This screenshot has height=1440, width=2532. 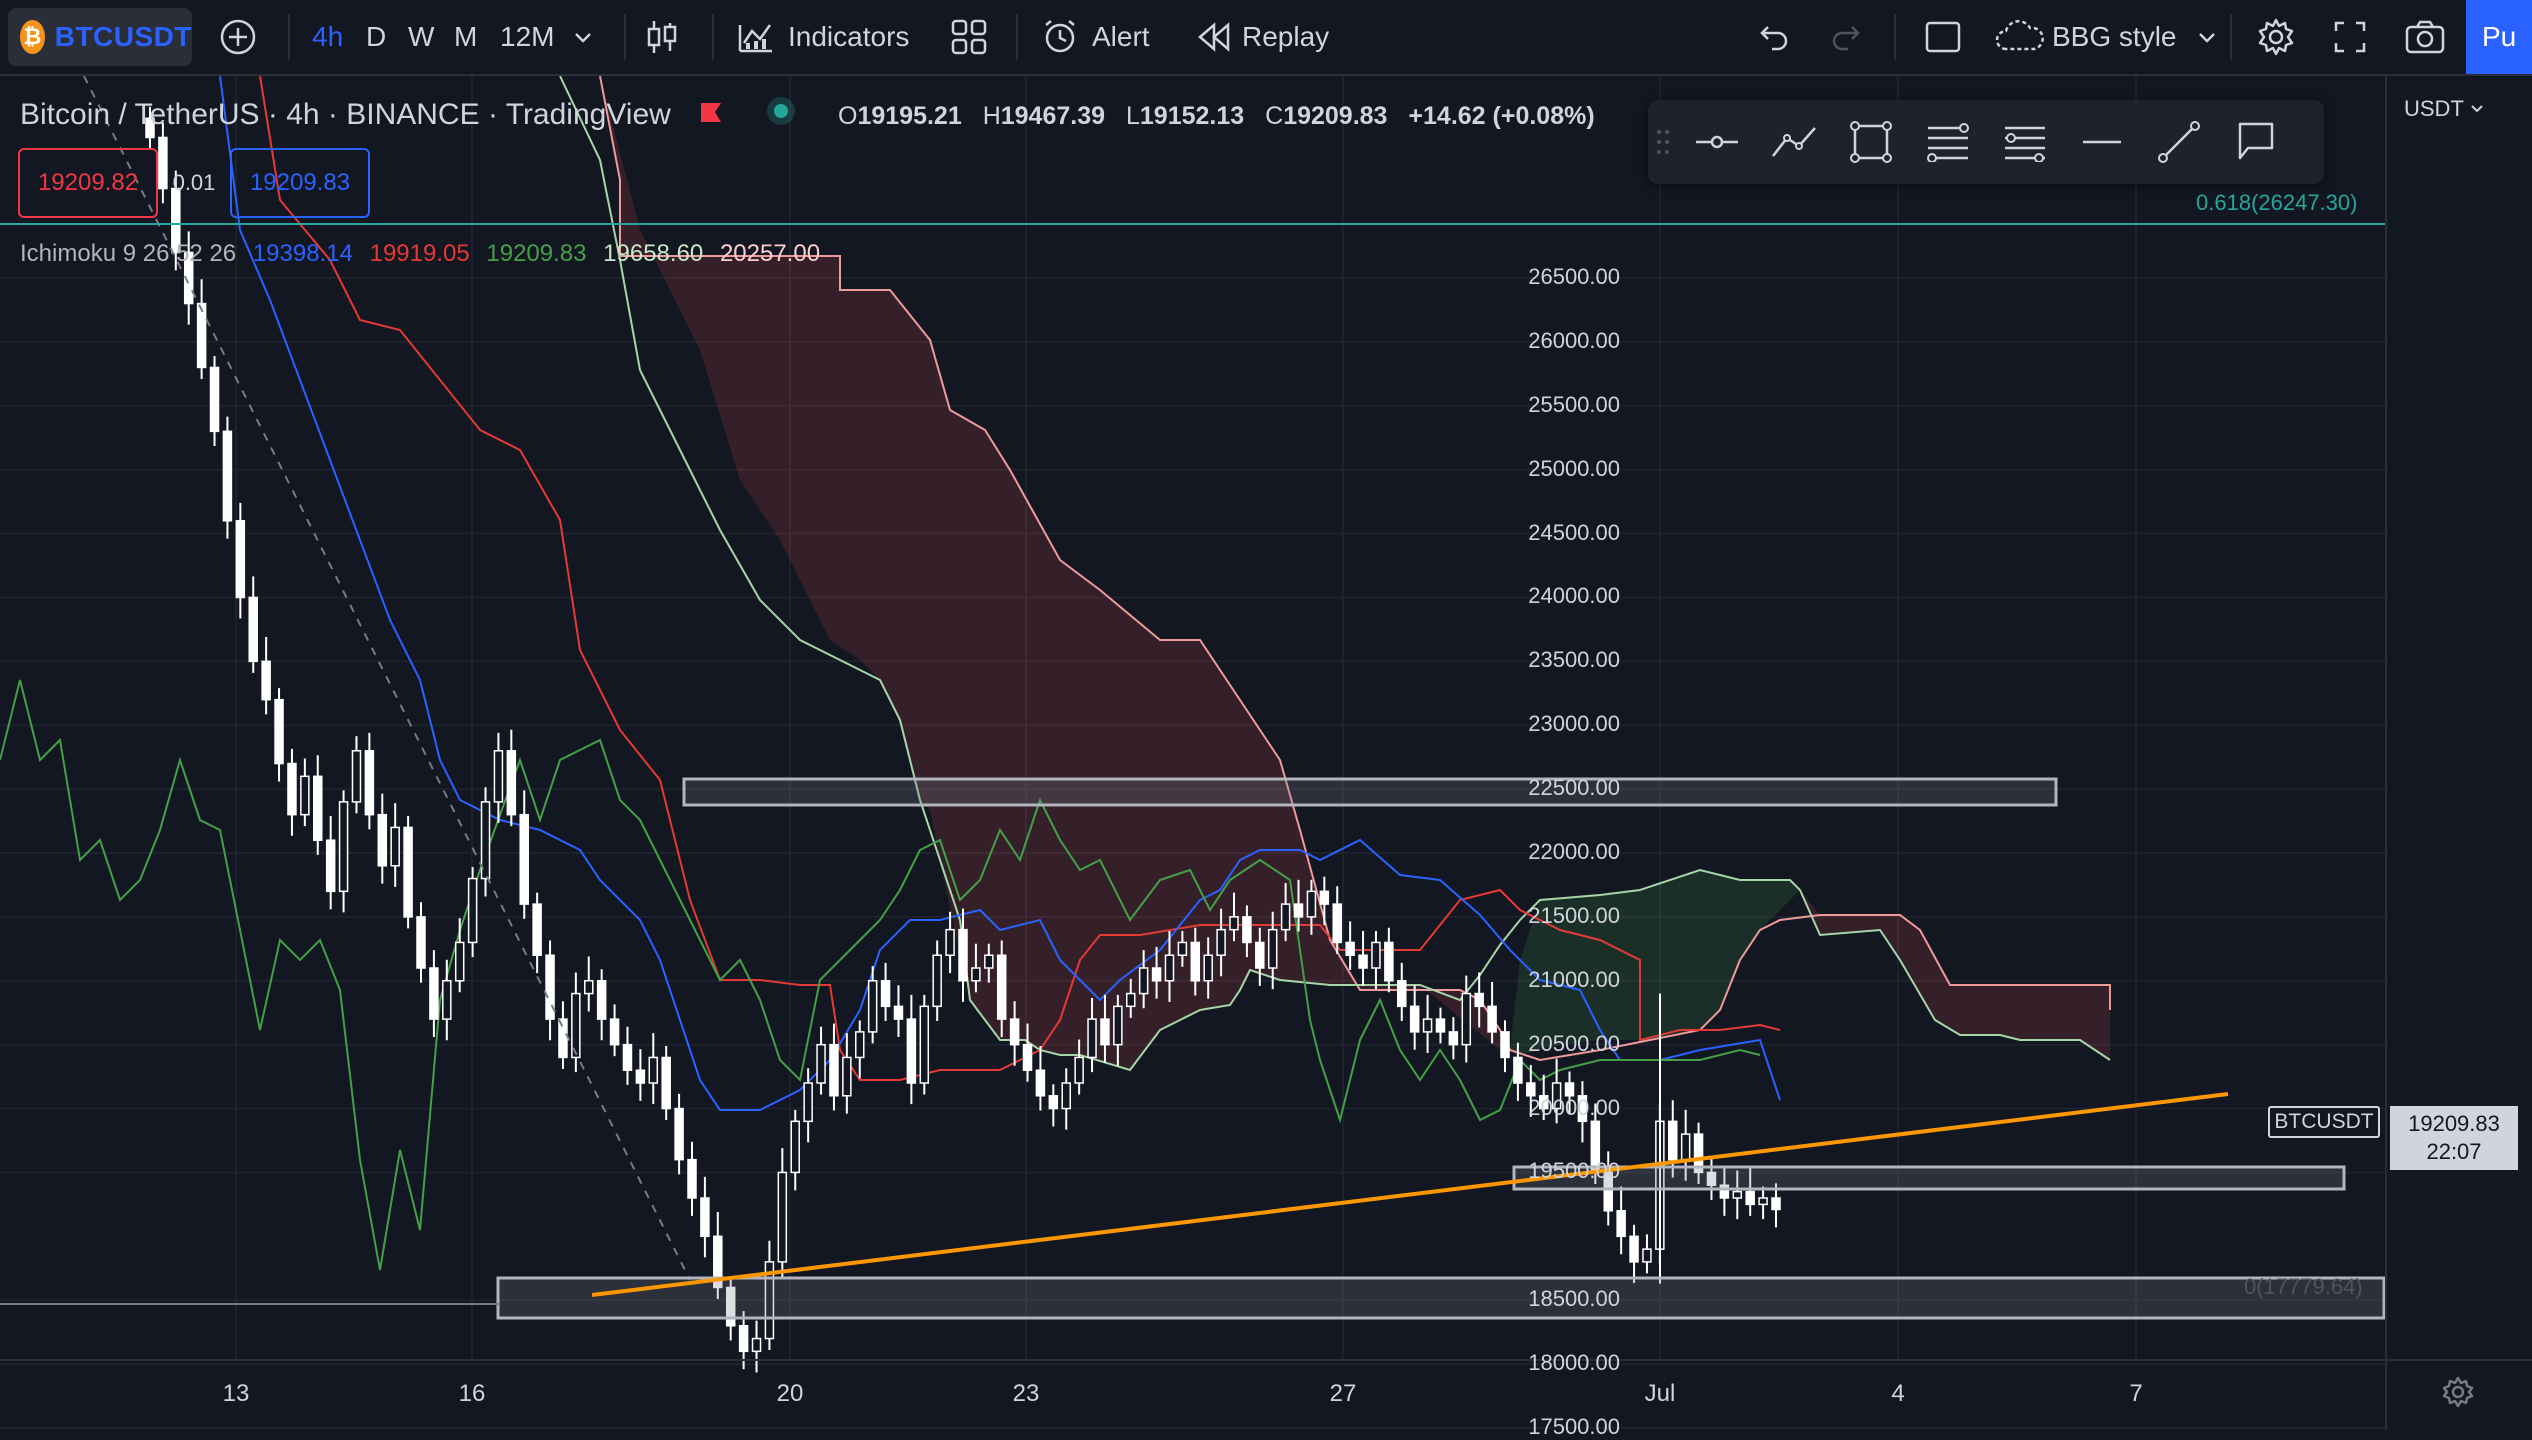 I want to click on symbol-label: BTCUSDT, so click(x=123, y=36).